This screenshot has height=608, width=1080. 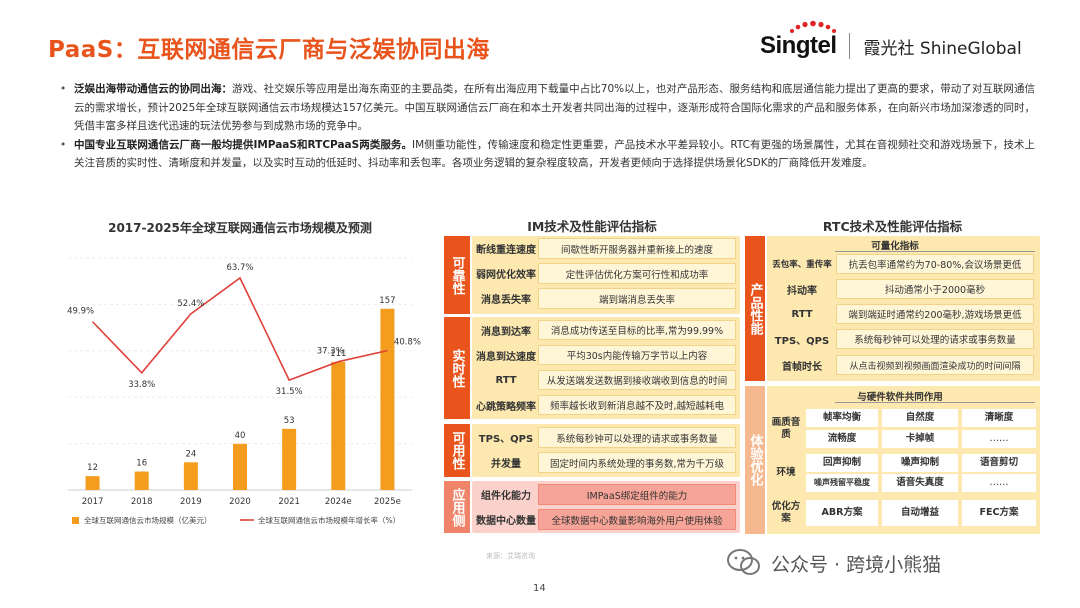 I want to click on metric-value: 平均30s内能传输万字节以上内容, so click(x=637, y=355).